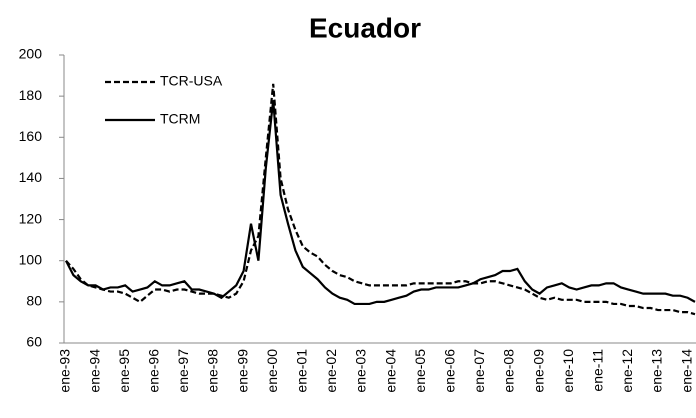 The height and width of the screenshot is (418, 696). What do you see at coordinates (31, 136) in the screenshot?
I see `y-tick-label: 160` at bounding box center [31, 136].